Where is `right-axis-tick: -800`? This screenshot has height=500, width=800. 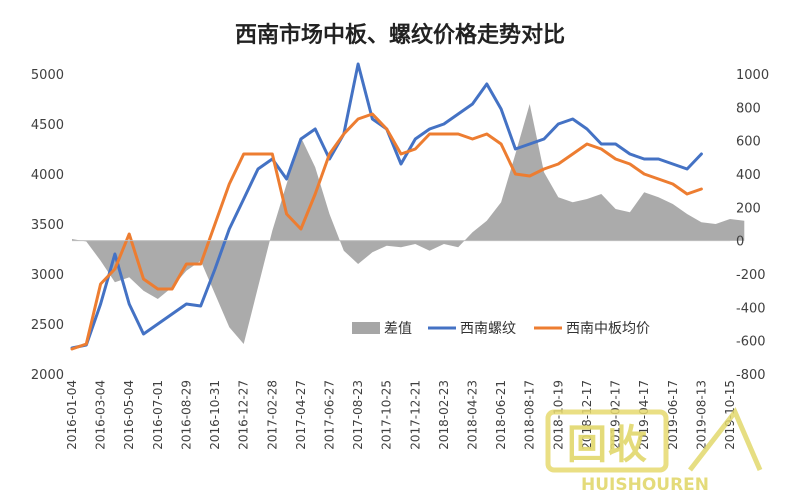 right-axis-tick: -800 is located at coordinates (751, 375).